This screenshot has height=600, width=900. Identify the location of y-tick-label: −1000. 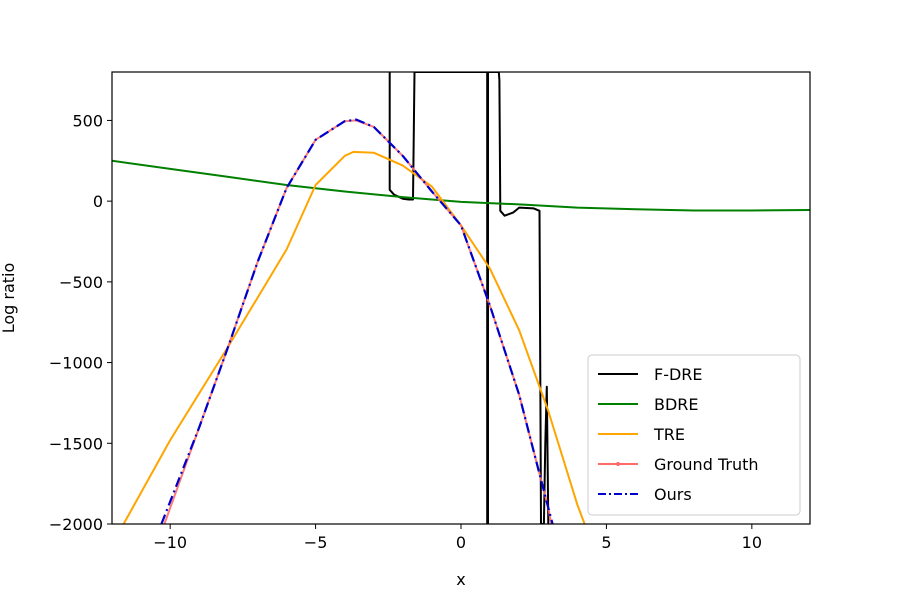
(76, 363).